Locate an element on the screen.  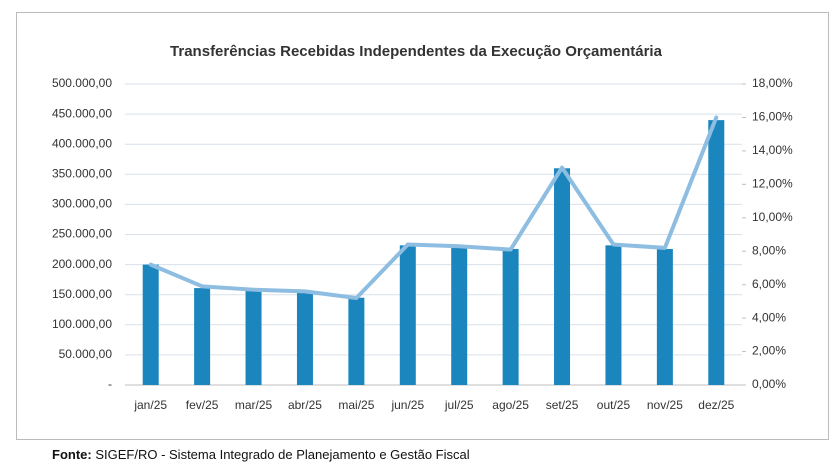
y-tick-label: 350.000,00 is located at coordinates (82, 173).